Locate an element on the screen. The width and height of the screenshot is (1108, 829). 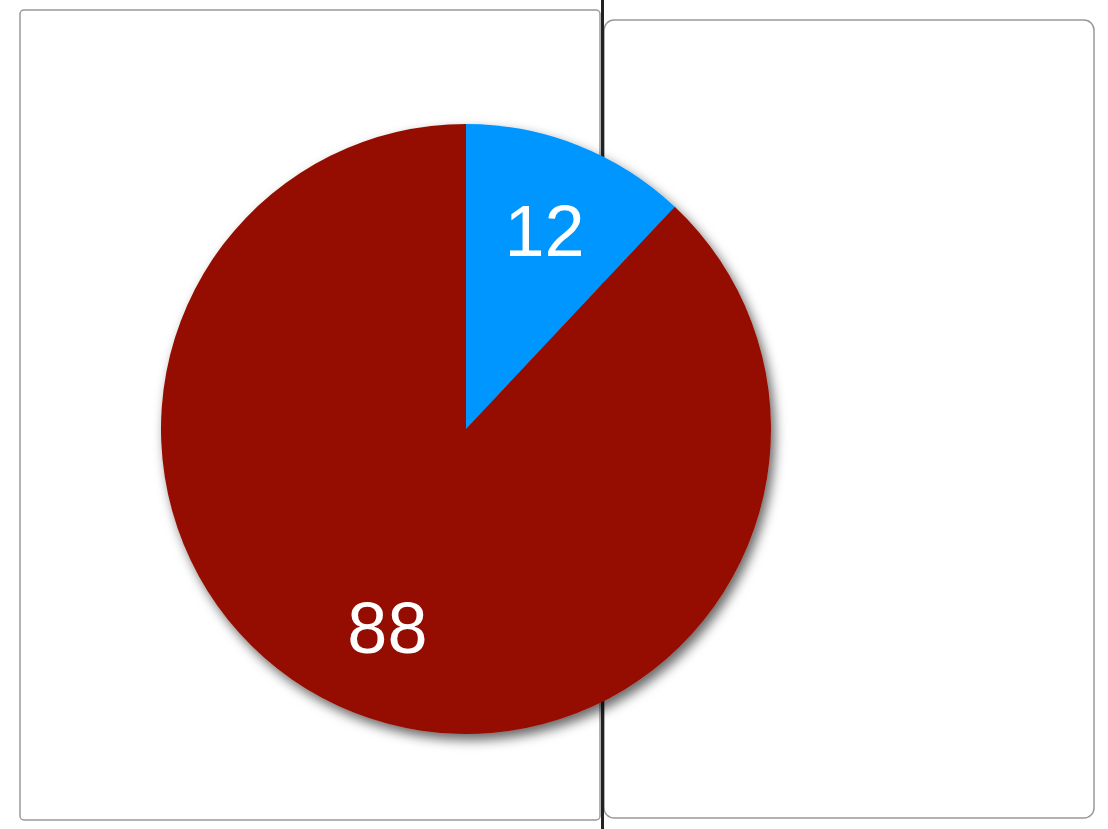
pie-slice is located at coordinates (570, 276).